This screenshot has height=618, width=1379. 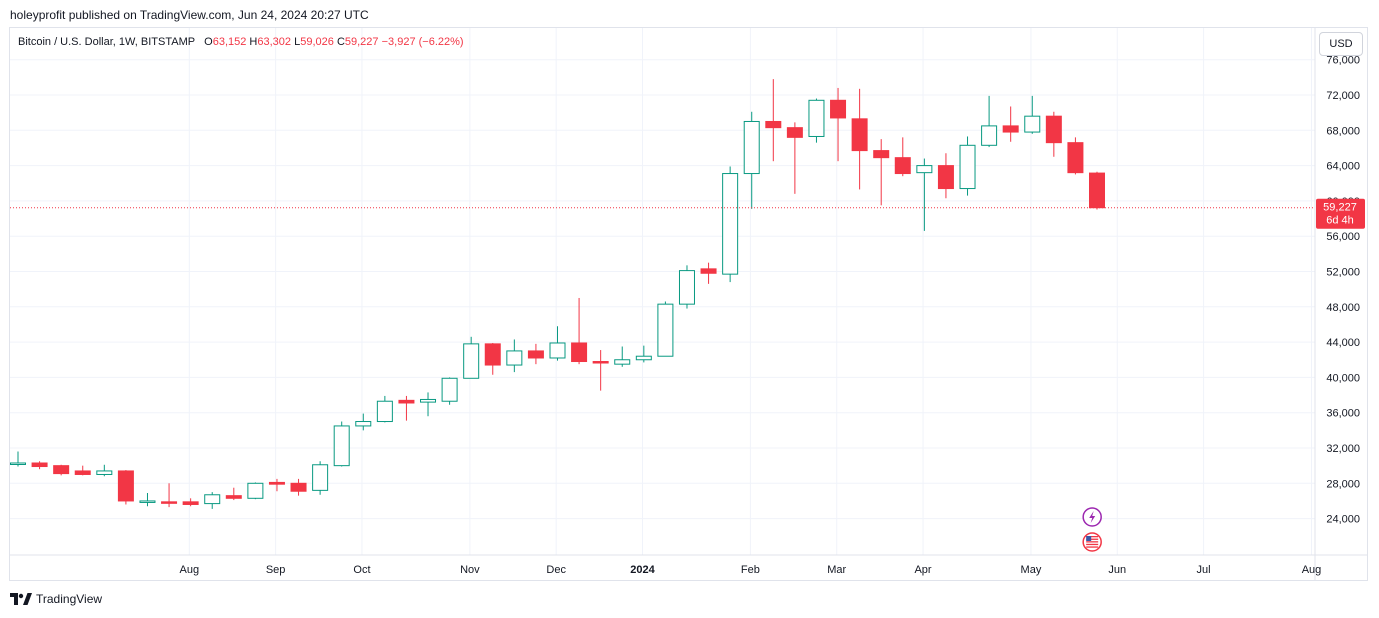 What do you see at coordinates (470, 570) in the screenshot?
I see `time-tick-label: Nov` at bounding box center [470, 570].